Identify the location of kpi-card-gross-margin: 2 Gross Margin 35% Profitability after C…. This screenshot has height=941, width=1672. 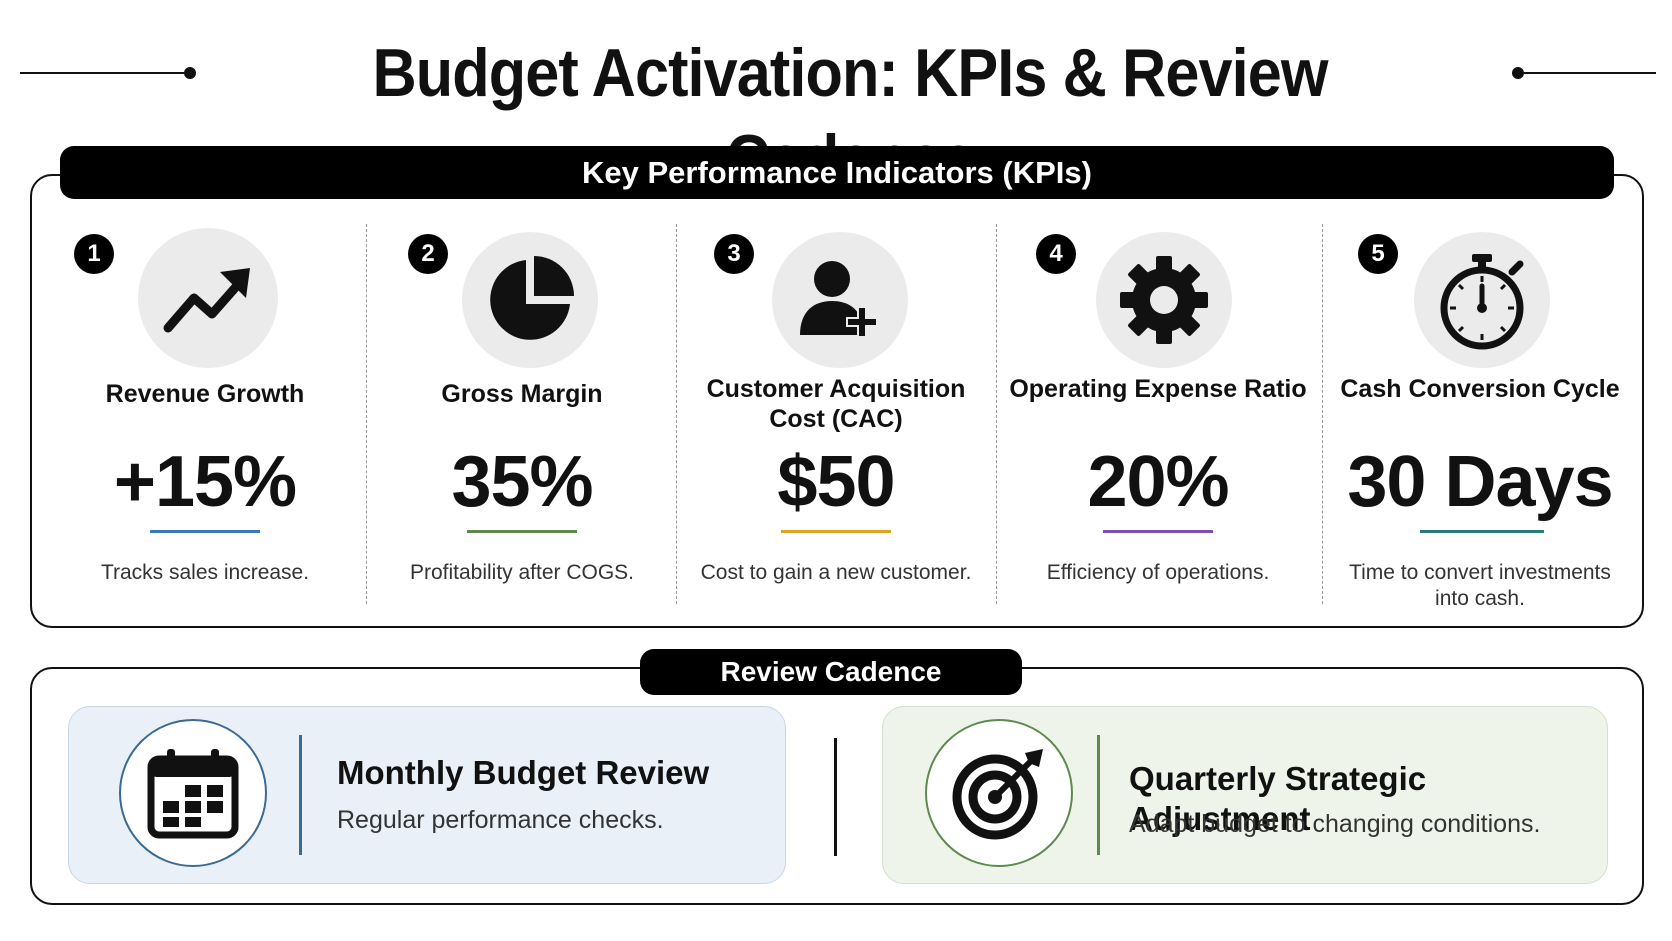
(522, 419).